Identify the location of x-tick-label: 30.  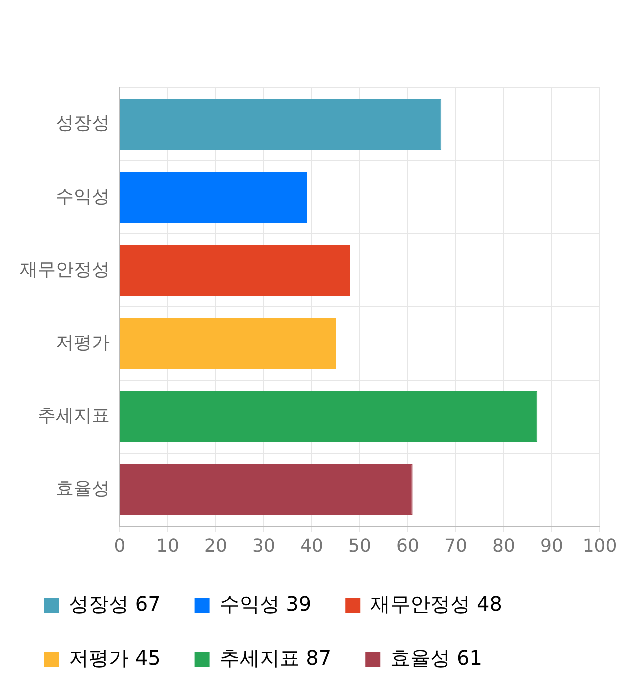
(264, 546).